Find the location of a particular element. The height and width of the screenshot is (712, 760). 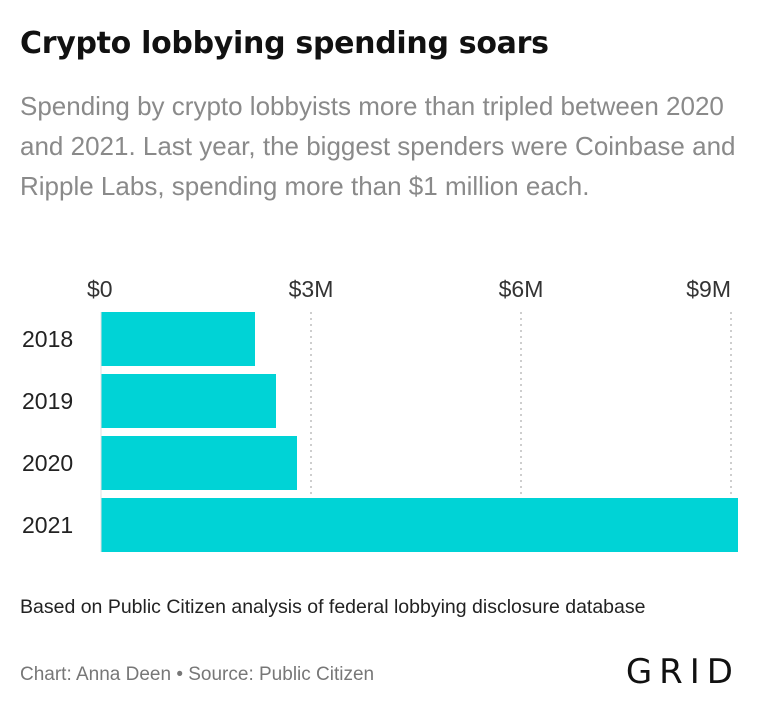

x-tick-label: $3M is located at coordinates (311, 289).